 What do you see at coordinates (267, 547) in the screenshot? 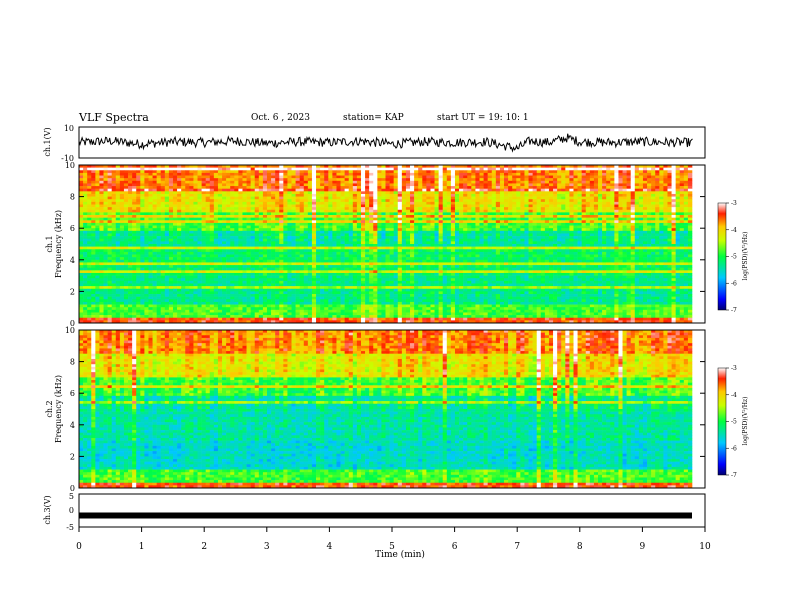
I see `xtick-label: 3` at bounding box center [267, 547].